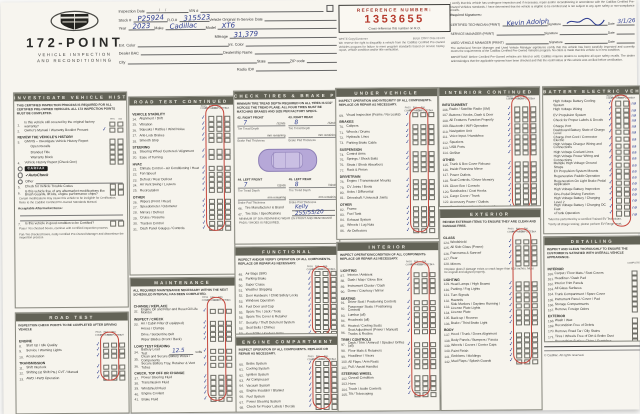 The image size is (640, 414). Describe the element at coordinates (278, 60) in the screenshot. I see `state-field` at that location.